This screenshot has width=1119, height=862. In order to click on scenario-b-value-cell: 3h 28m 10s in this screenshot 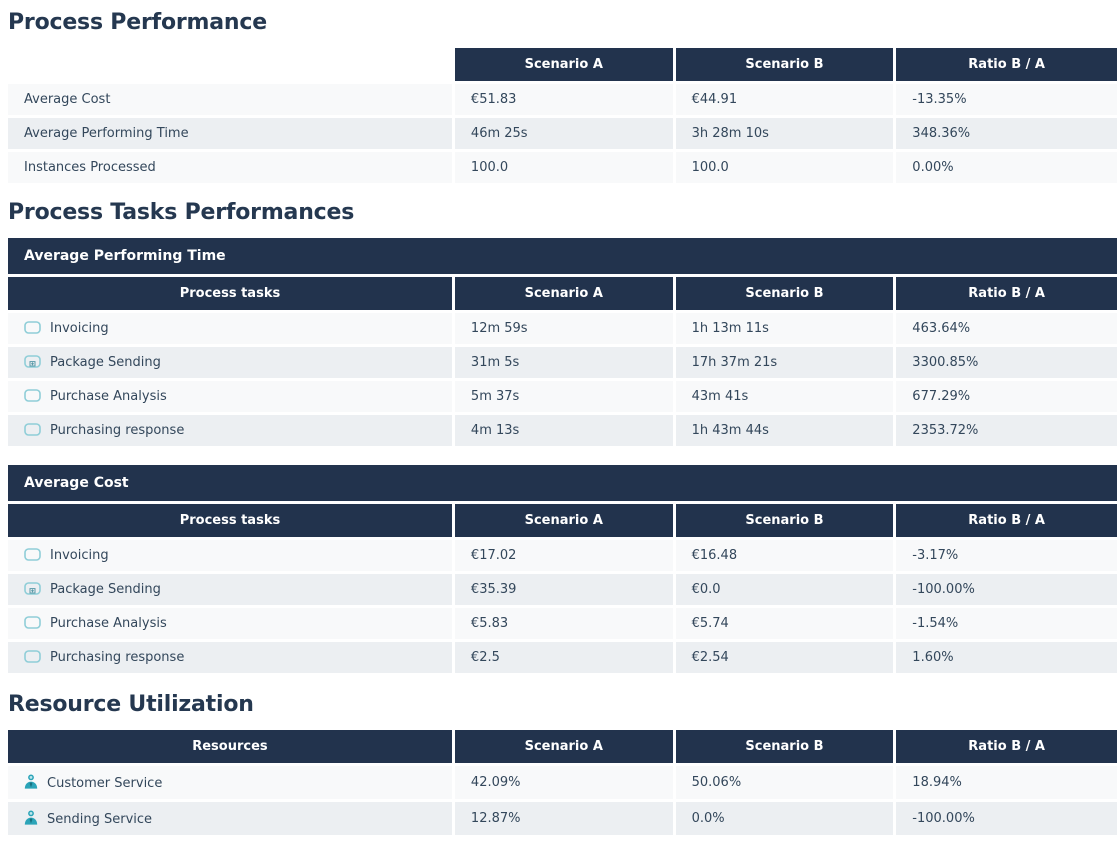, I will do `click(786, 135)`.